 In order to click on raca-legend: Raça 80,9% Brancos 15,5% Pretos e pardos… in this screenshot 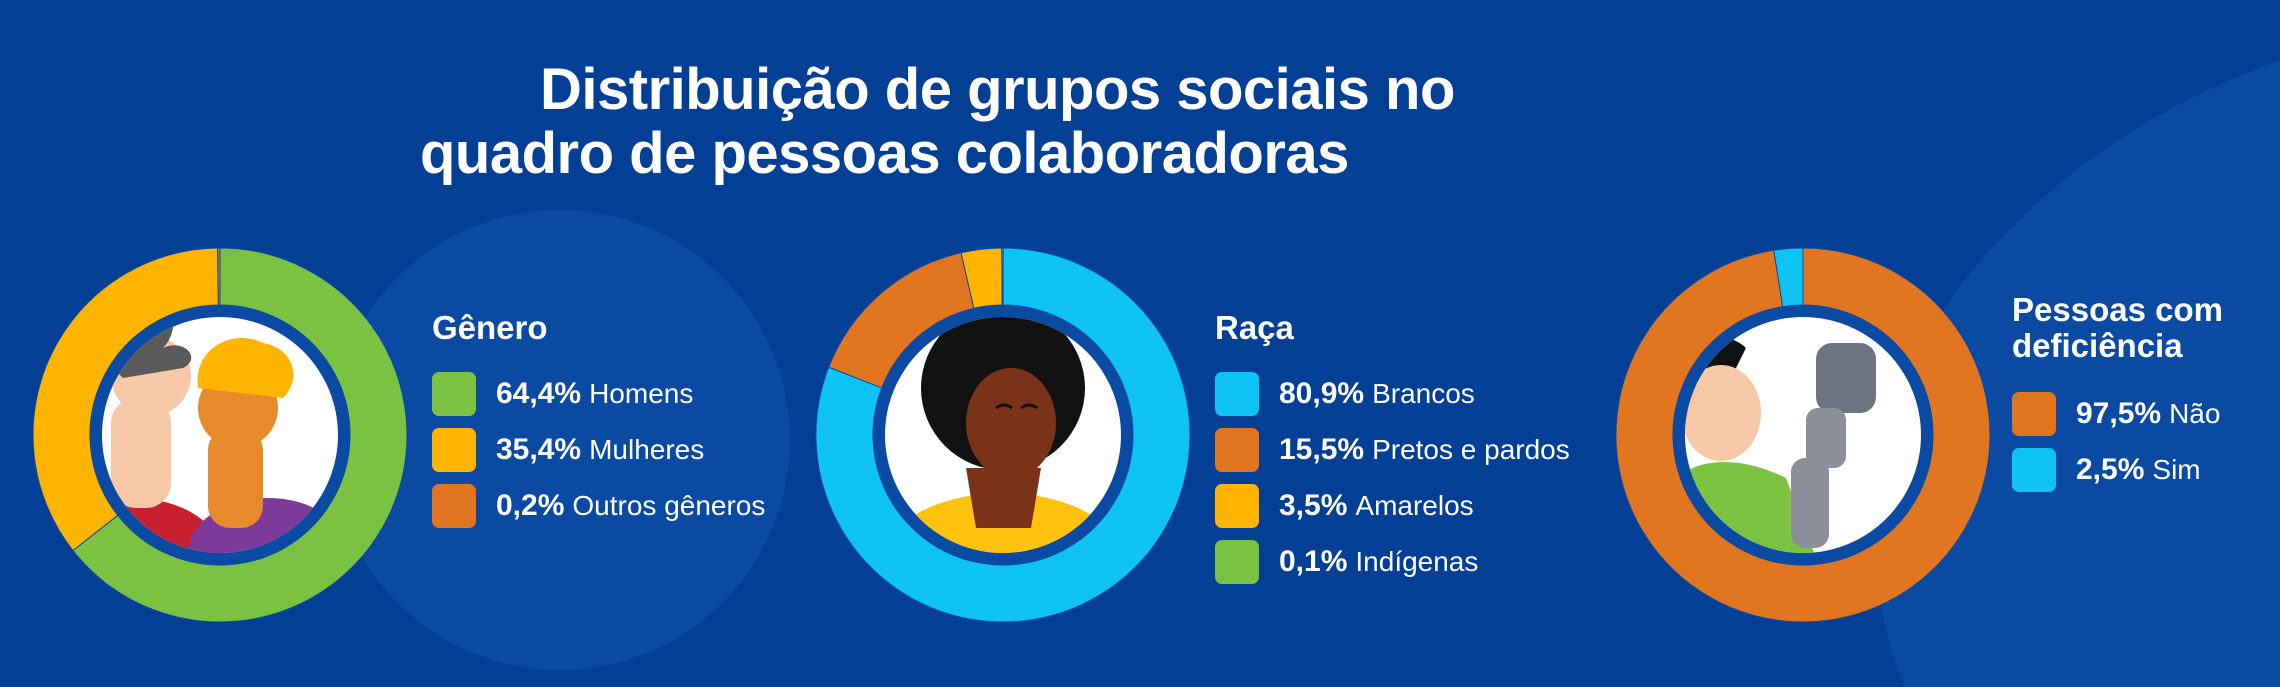, I will do `click(1392, 450)`.